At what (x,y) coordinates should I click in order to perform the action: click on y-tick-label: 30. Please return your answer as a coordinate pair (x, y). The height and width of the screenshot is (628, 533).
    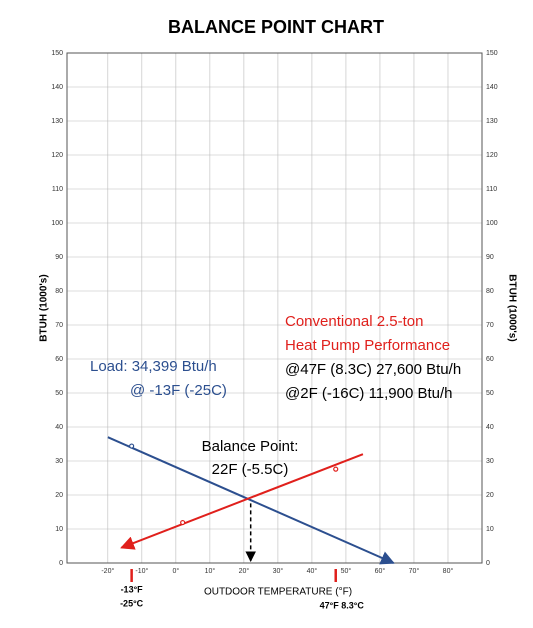
    Looking at the image, I should click on (59, 461).